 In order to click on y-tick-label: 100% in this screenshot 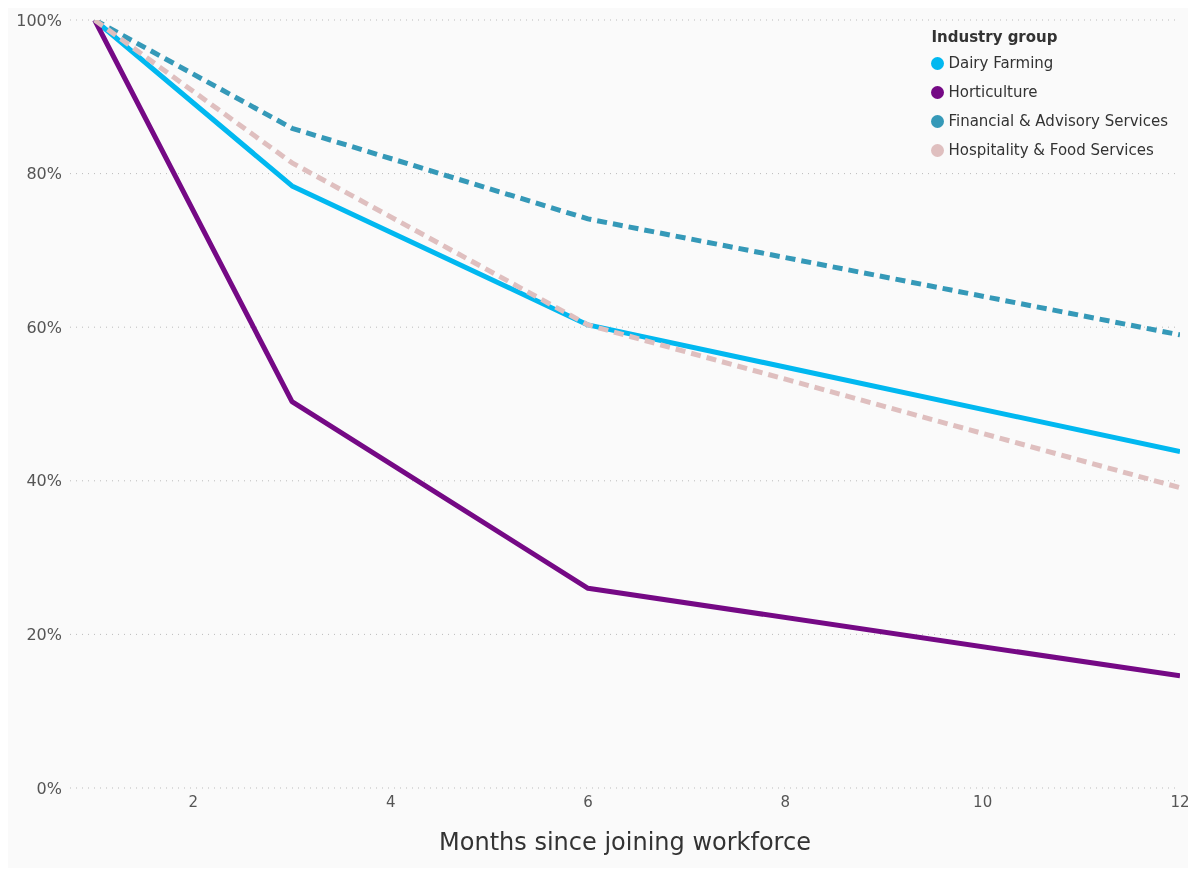, I will do `click(39, 20)`.